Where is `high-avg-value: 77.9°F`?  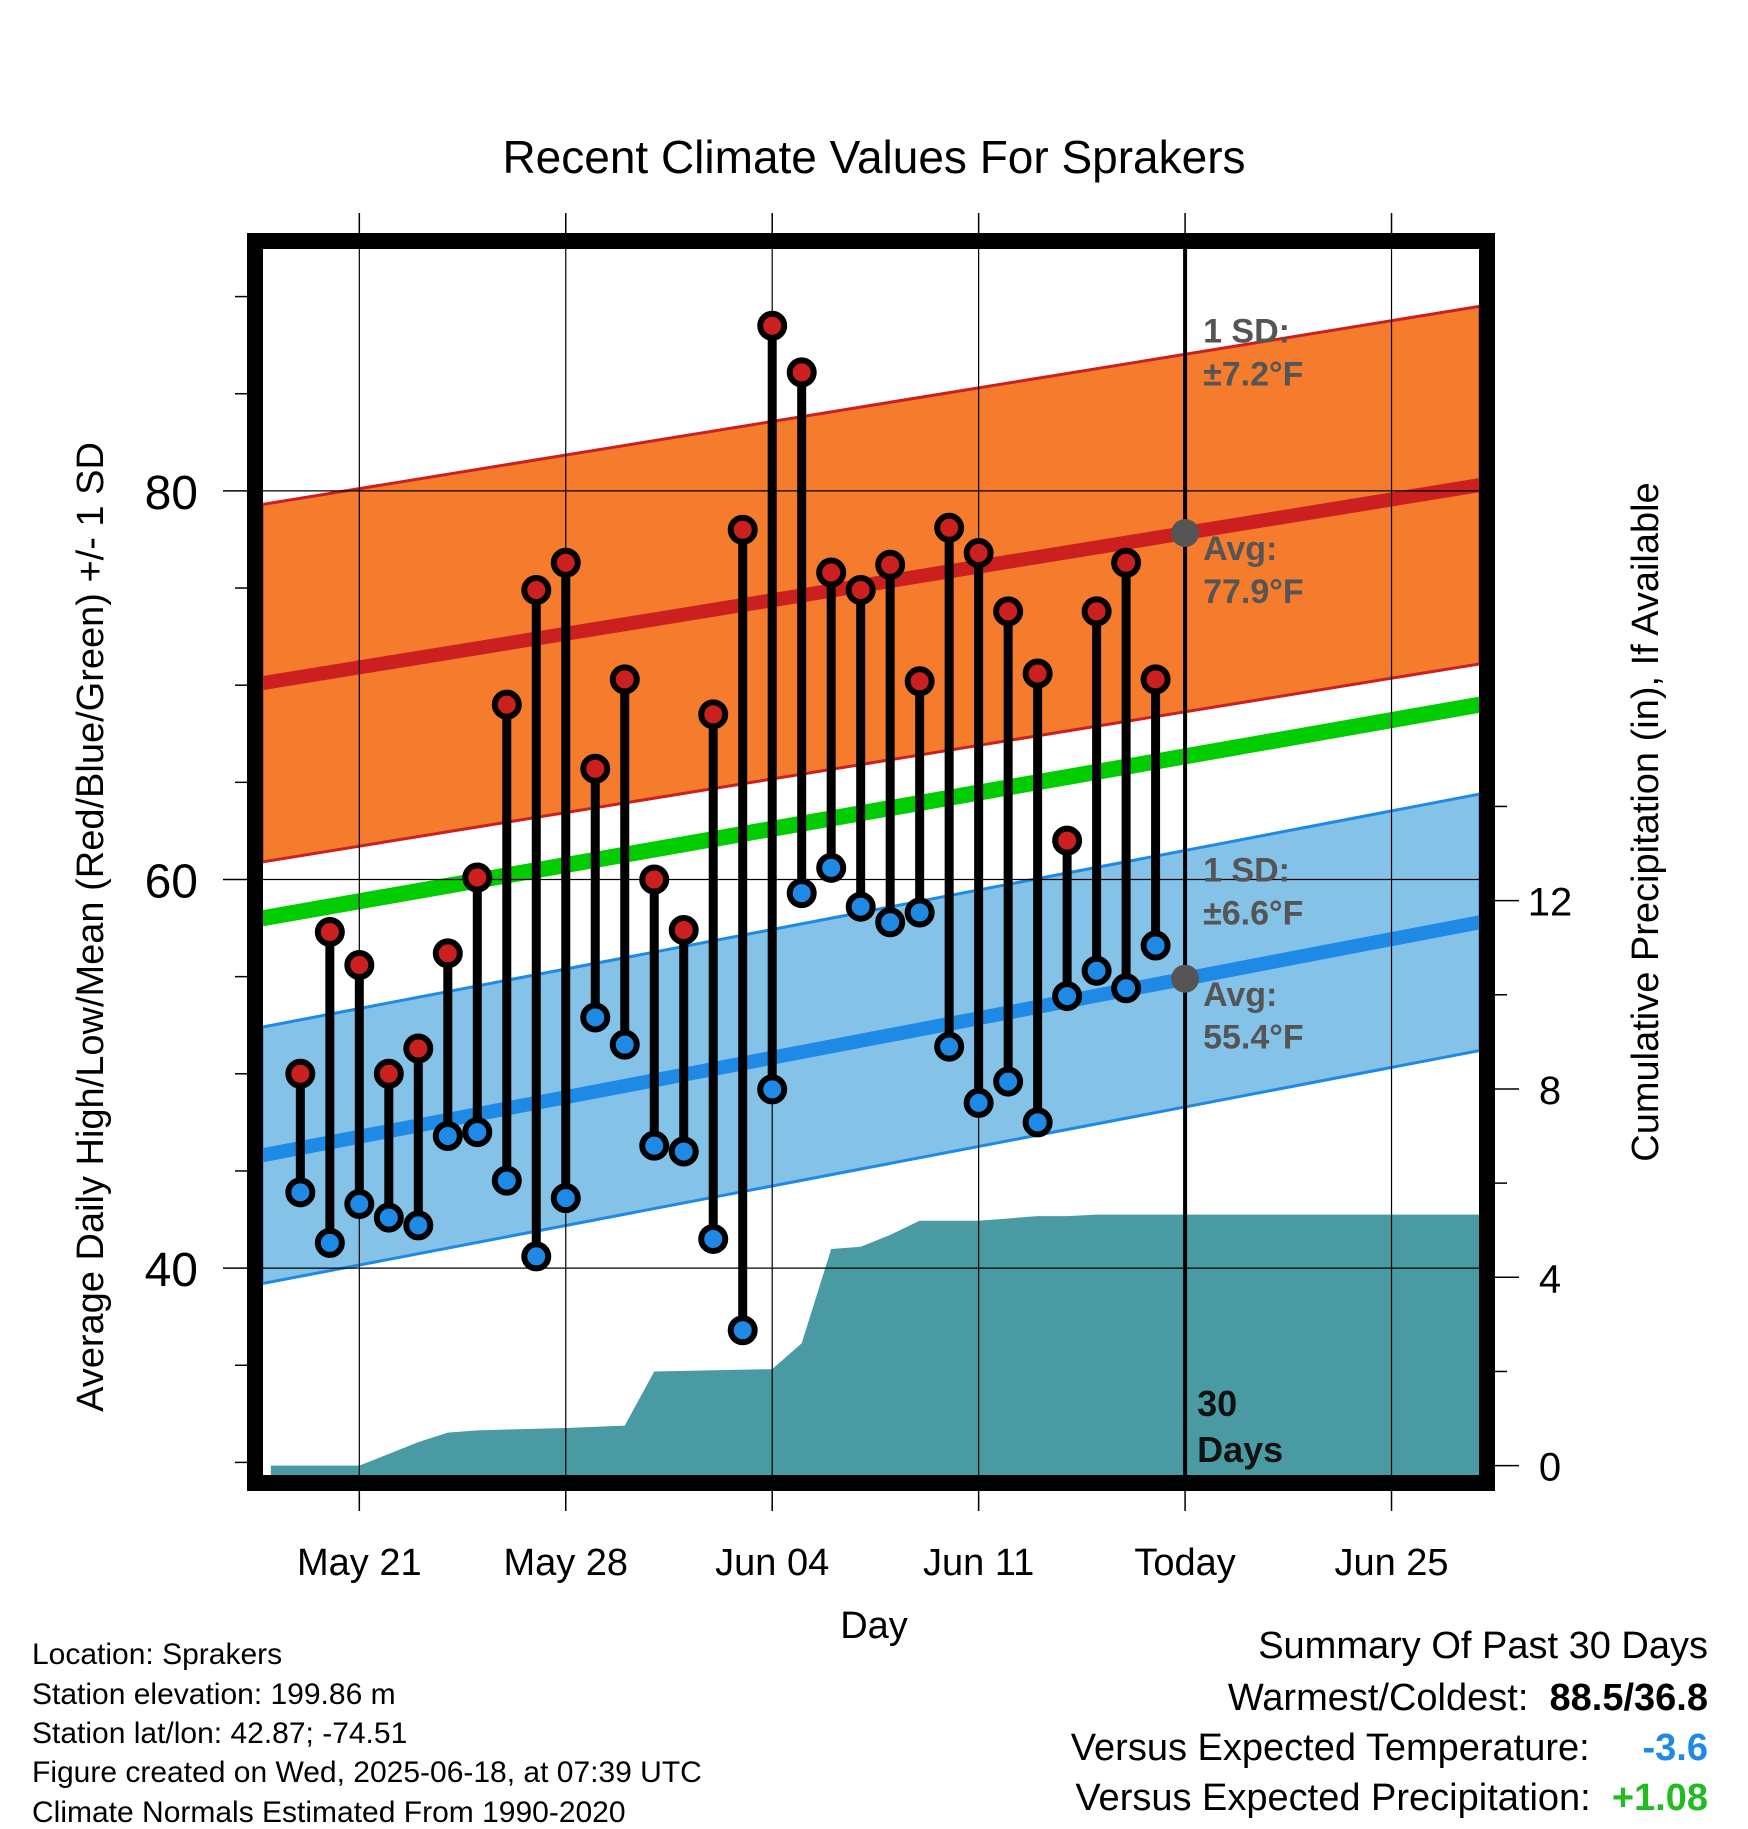
high-avg-value: 77.9°F is located at coordinates (1253, 592).